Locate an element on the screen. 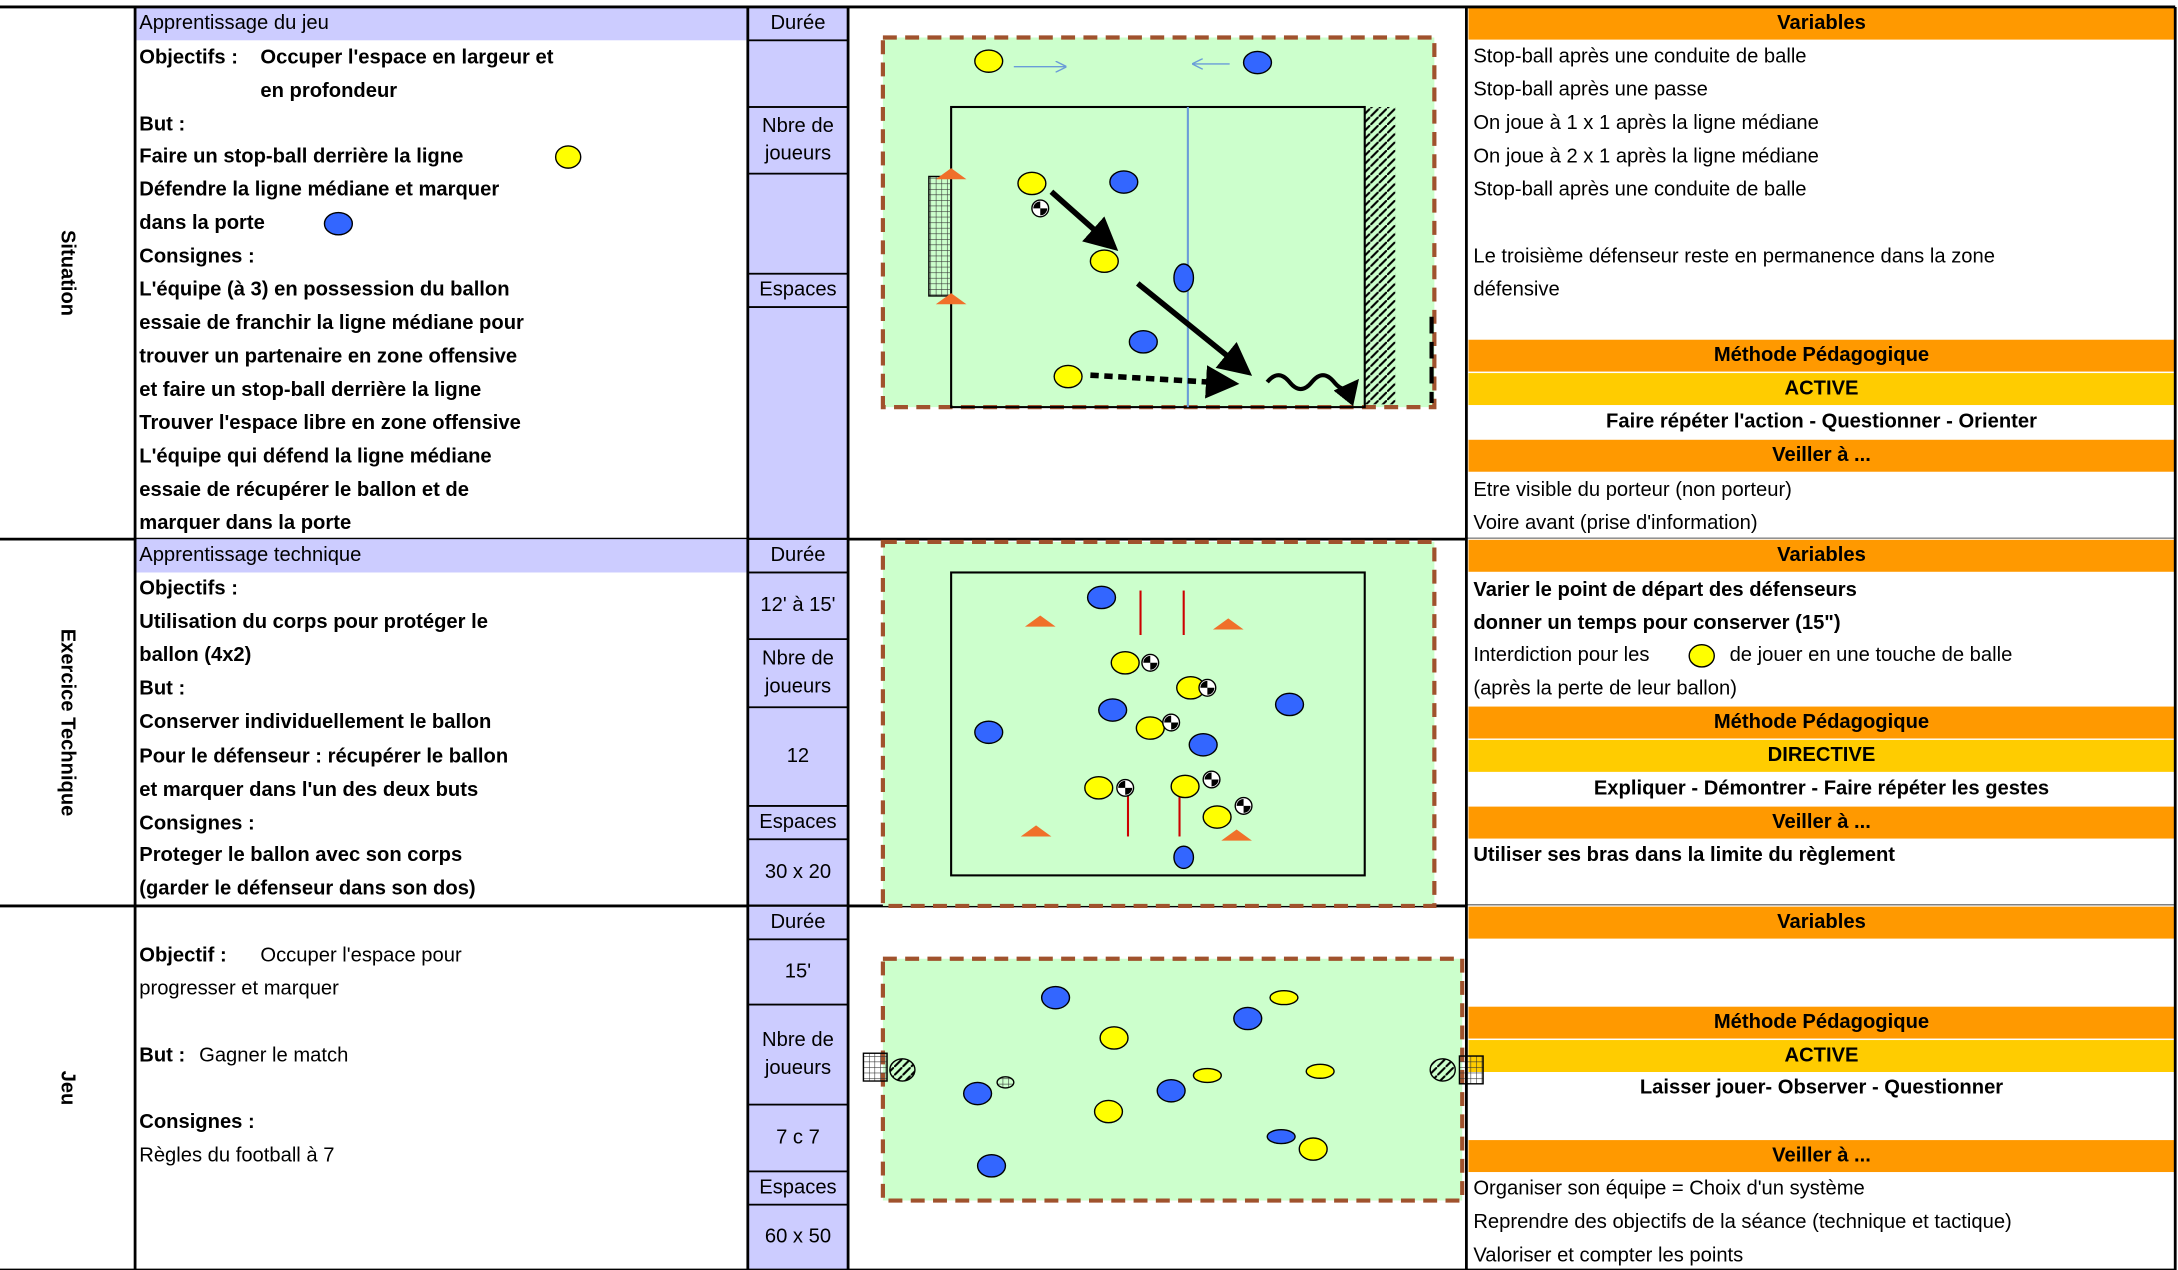 Image resolution: width=2178 pixels, height=1270 pixels. right-text: ACTIVE is located at coordinates (1821, 1055).